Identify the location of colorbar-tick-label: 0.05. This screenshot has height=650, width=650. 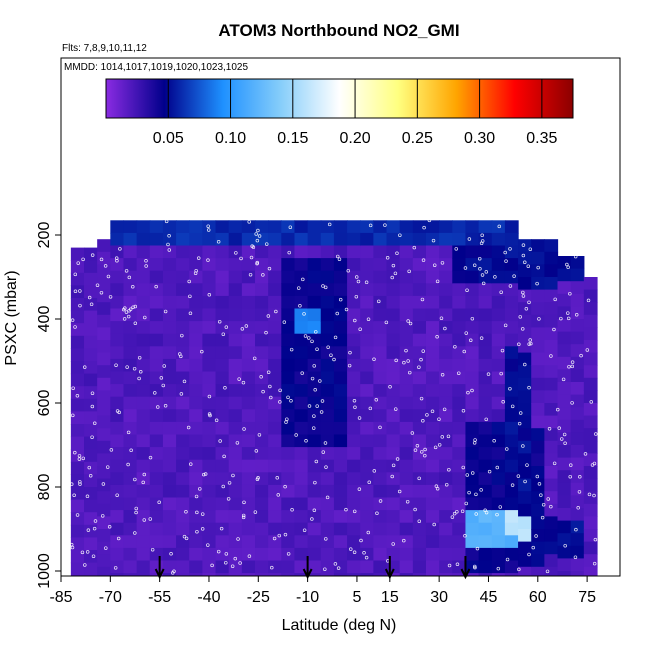
(168, 138).